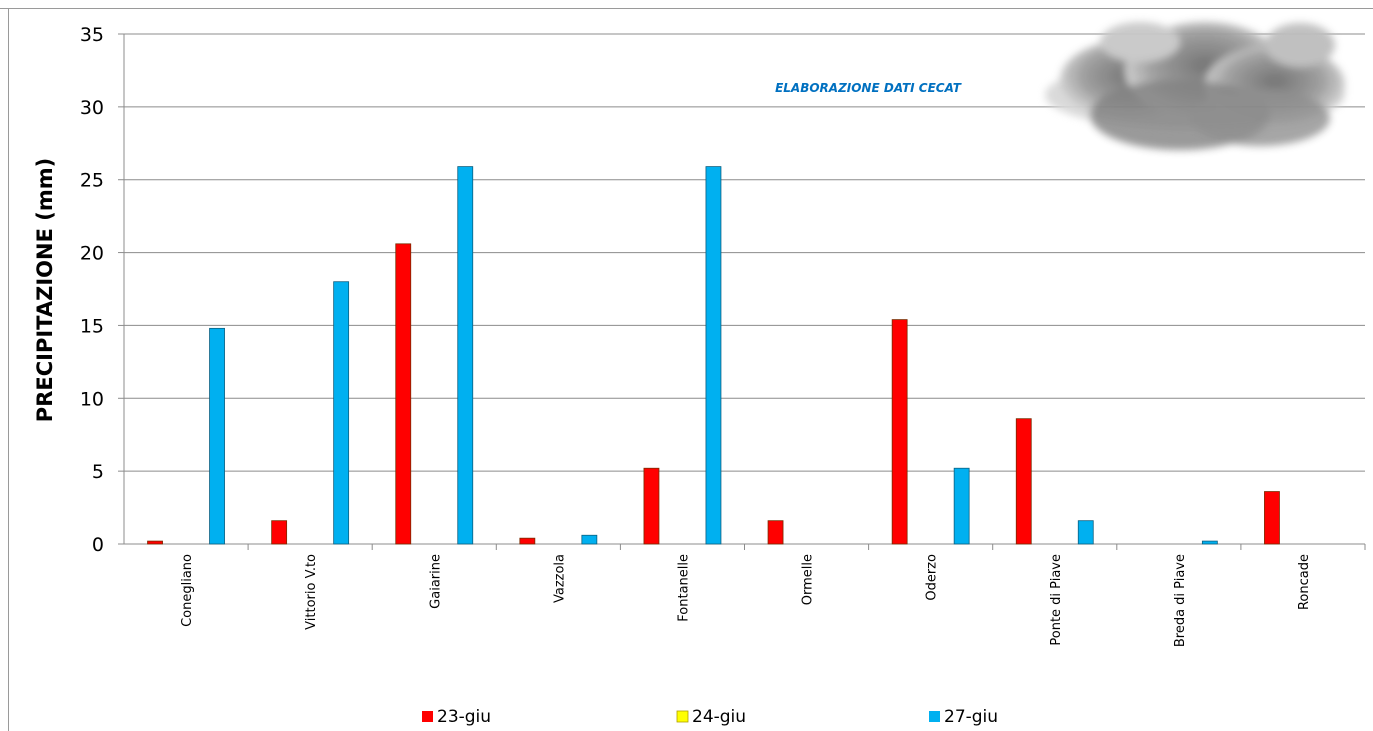 This screenshot has height=731, width=1373. What do you see at coordinates (932, 577) in the screenshot?
I see `category-label: Oderzo` at bounding box center [932, 577].